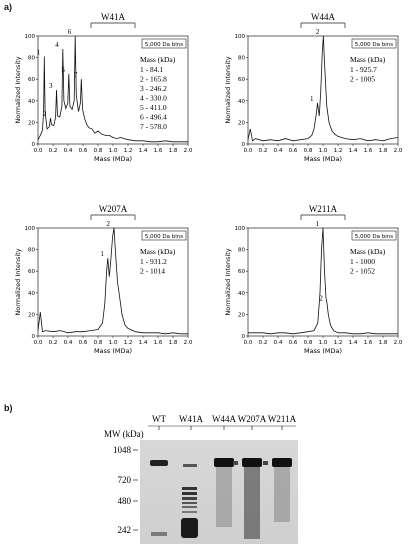 This screenshot has width=412, height=550. Describe the element at coordinates (153, 88) in the screenshot. I see `mass-table-row: 3 - 246.2` at that location.